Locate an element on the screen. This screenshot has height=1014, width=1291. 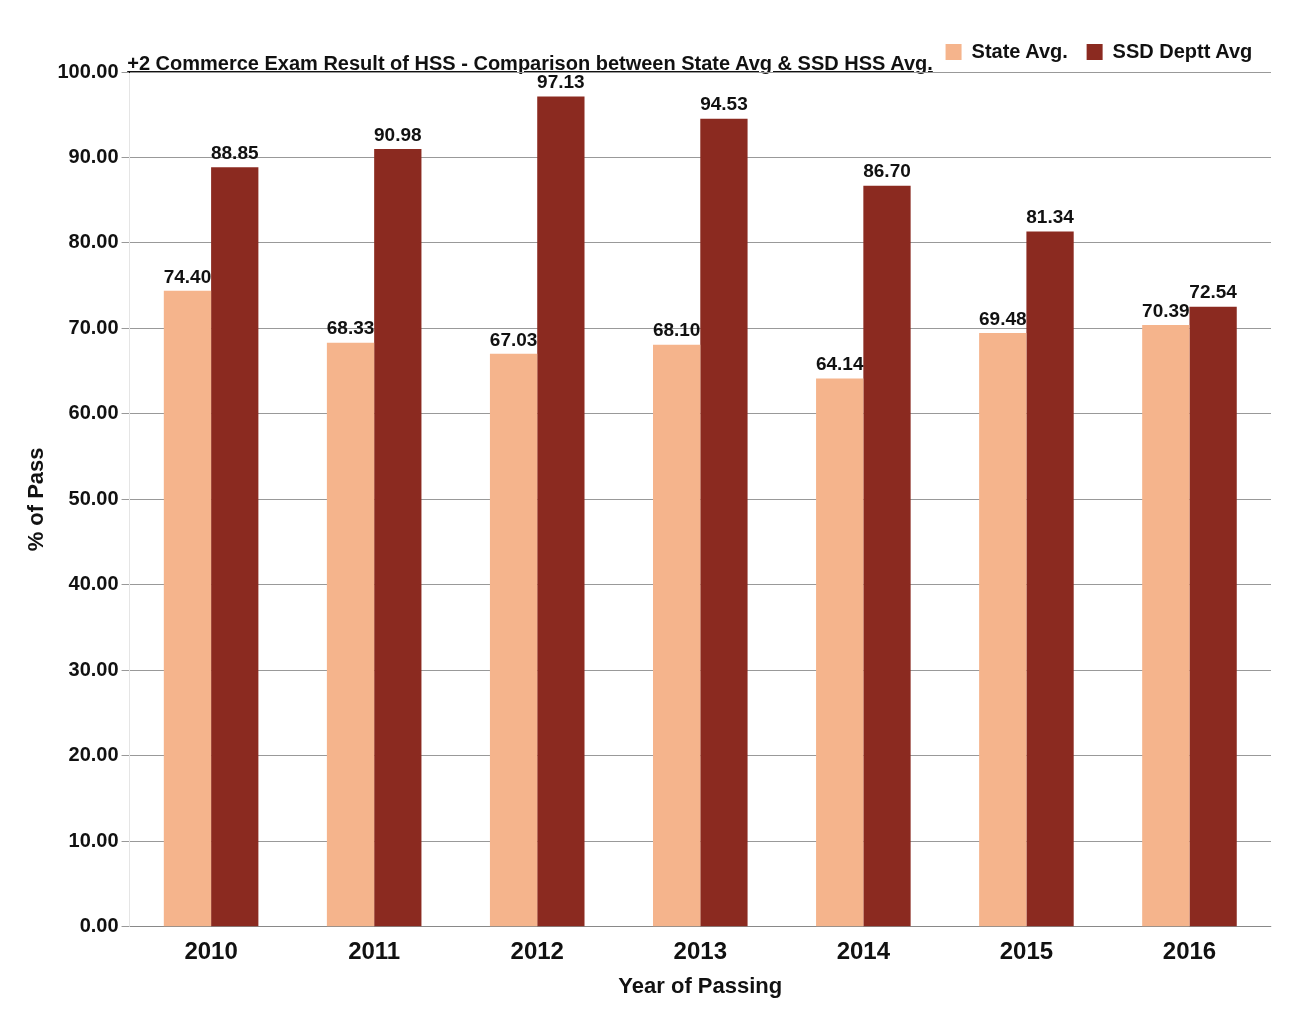
data-label: 69.48 is located at coordinates (1002, 318).